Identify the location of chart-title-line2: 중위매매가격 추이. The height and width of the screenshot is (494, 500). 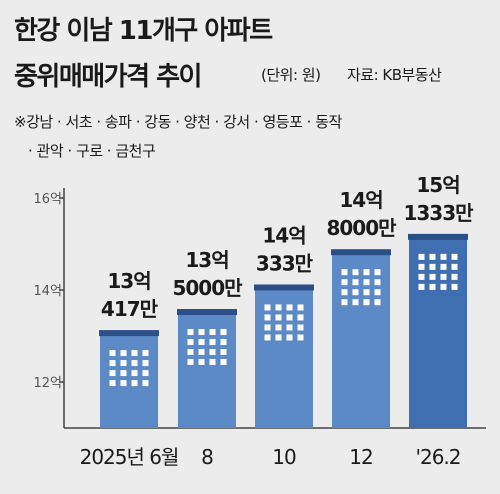
(108, 77).